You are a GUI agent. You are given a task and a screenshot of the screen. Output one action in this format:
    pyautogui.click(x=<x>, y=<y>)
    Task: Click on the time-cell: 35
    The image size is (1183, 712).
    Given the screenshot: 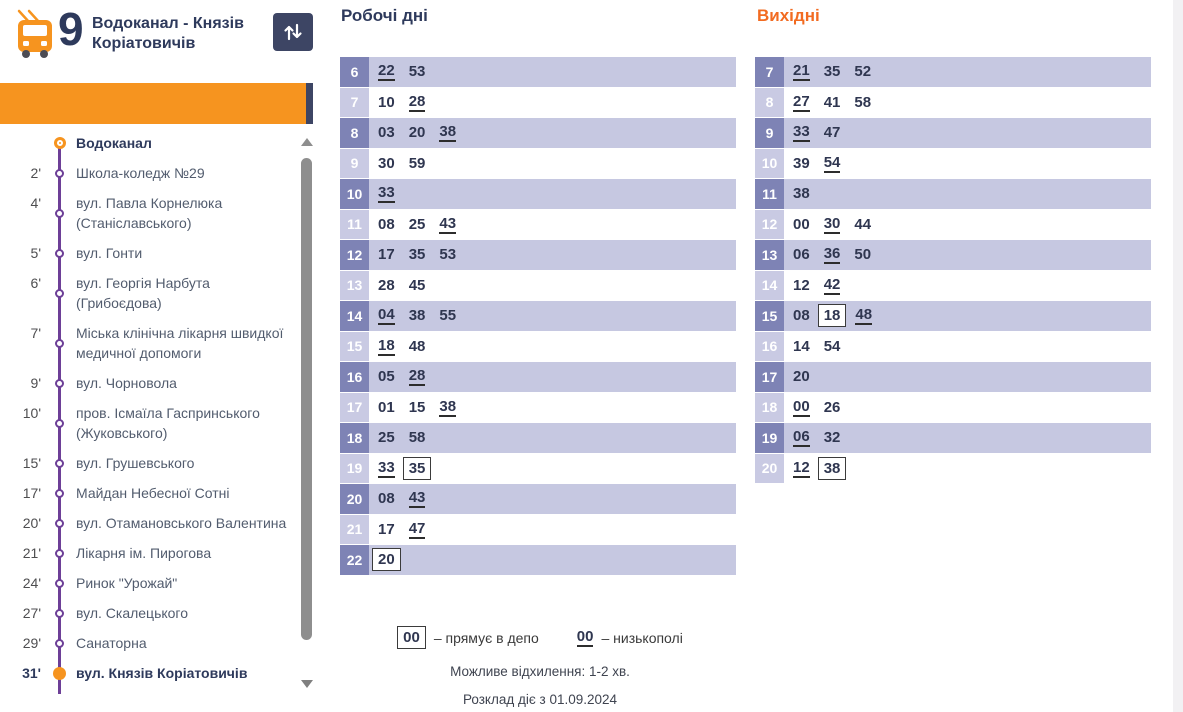 What is the action you would take?
    pyautogui.click(x=417, y=255)
    